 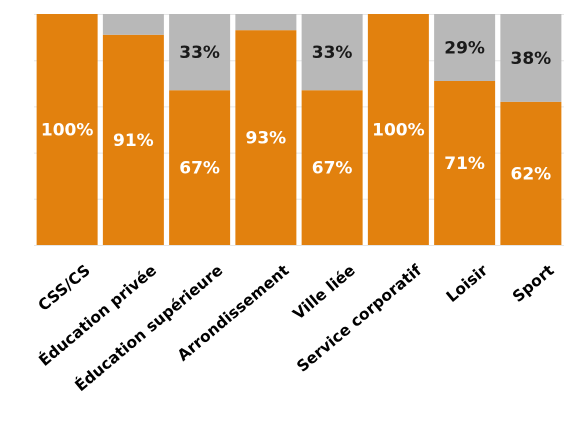 I want to click on data-label-orange-7: 62%, so click(x=531, y=174).